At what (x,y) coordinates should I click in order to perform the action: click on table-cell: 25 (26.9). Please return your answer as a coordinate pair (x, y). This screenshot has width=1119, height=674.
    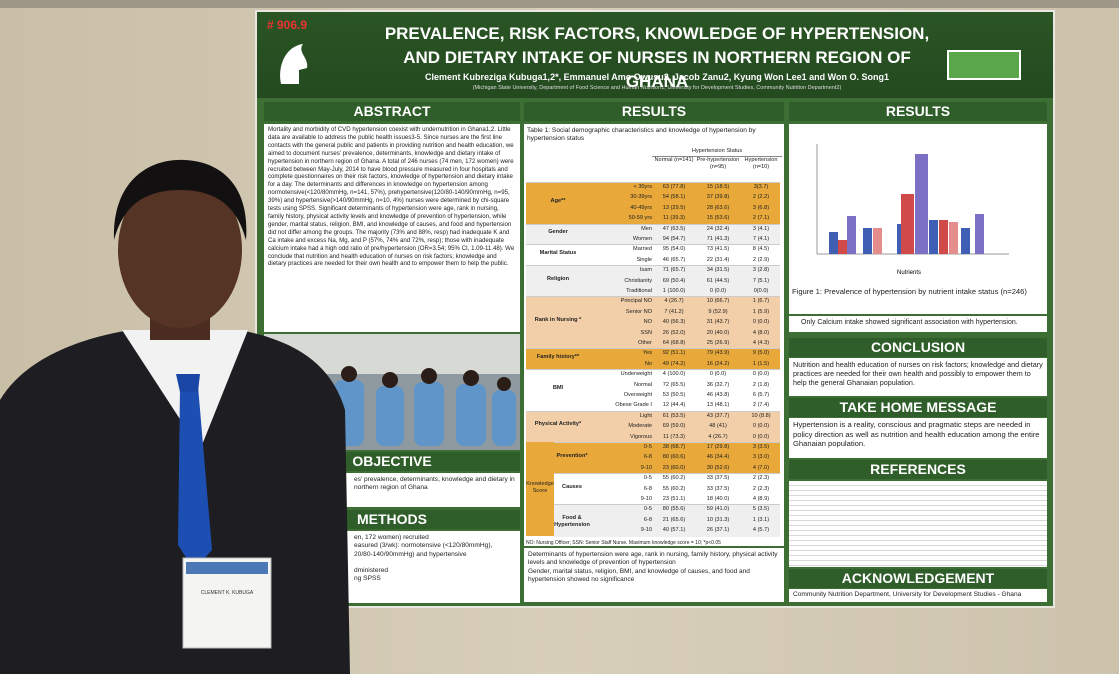
    Looking at the image, I should click on (718, 343).